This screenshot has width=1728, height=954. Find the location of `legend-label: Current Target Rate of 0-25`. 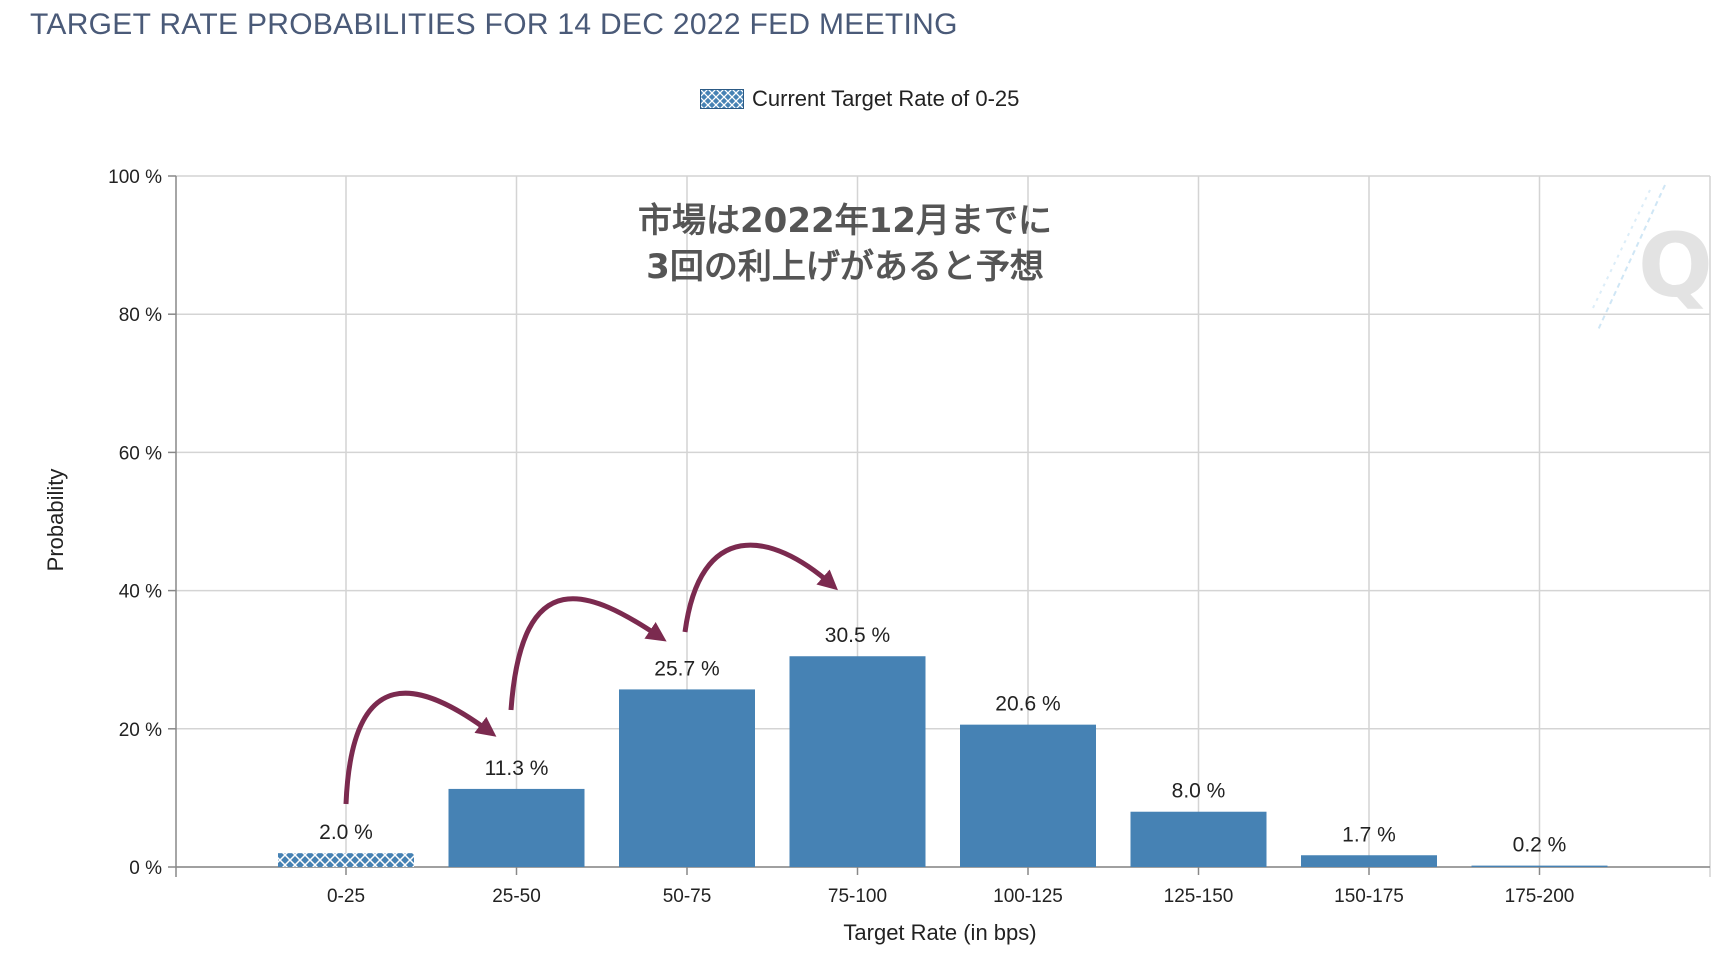

legend-label: Current Target Rate of 0-25 is located at coordinates (886, 98).